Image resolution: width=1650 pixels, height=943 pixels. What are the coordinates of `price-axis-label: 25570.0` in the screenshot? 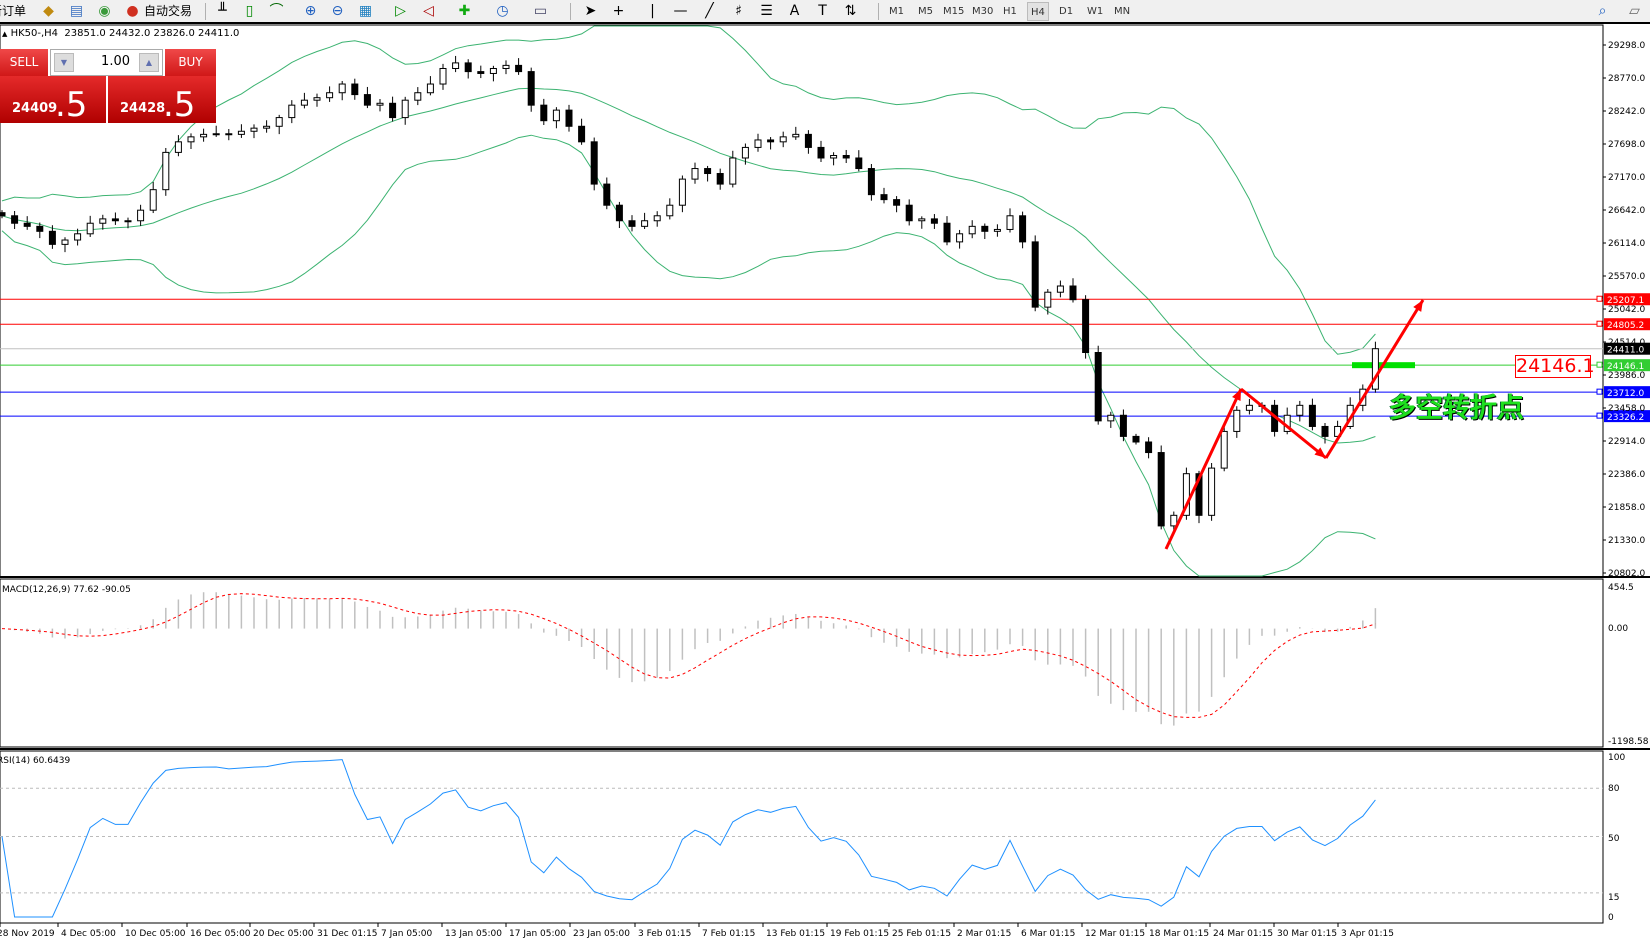 It's located at (1626, 277).